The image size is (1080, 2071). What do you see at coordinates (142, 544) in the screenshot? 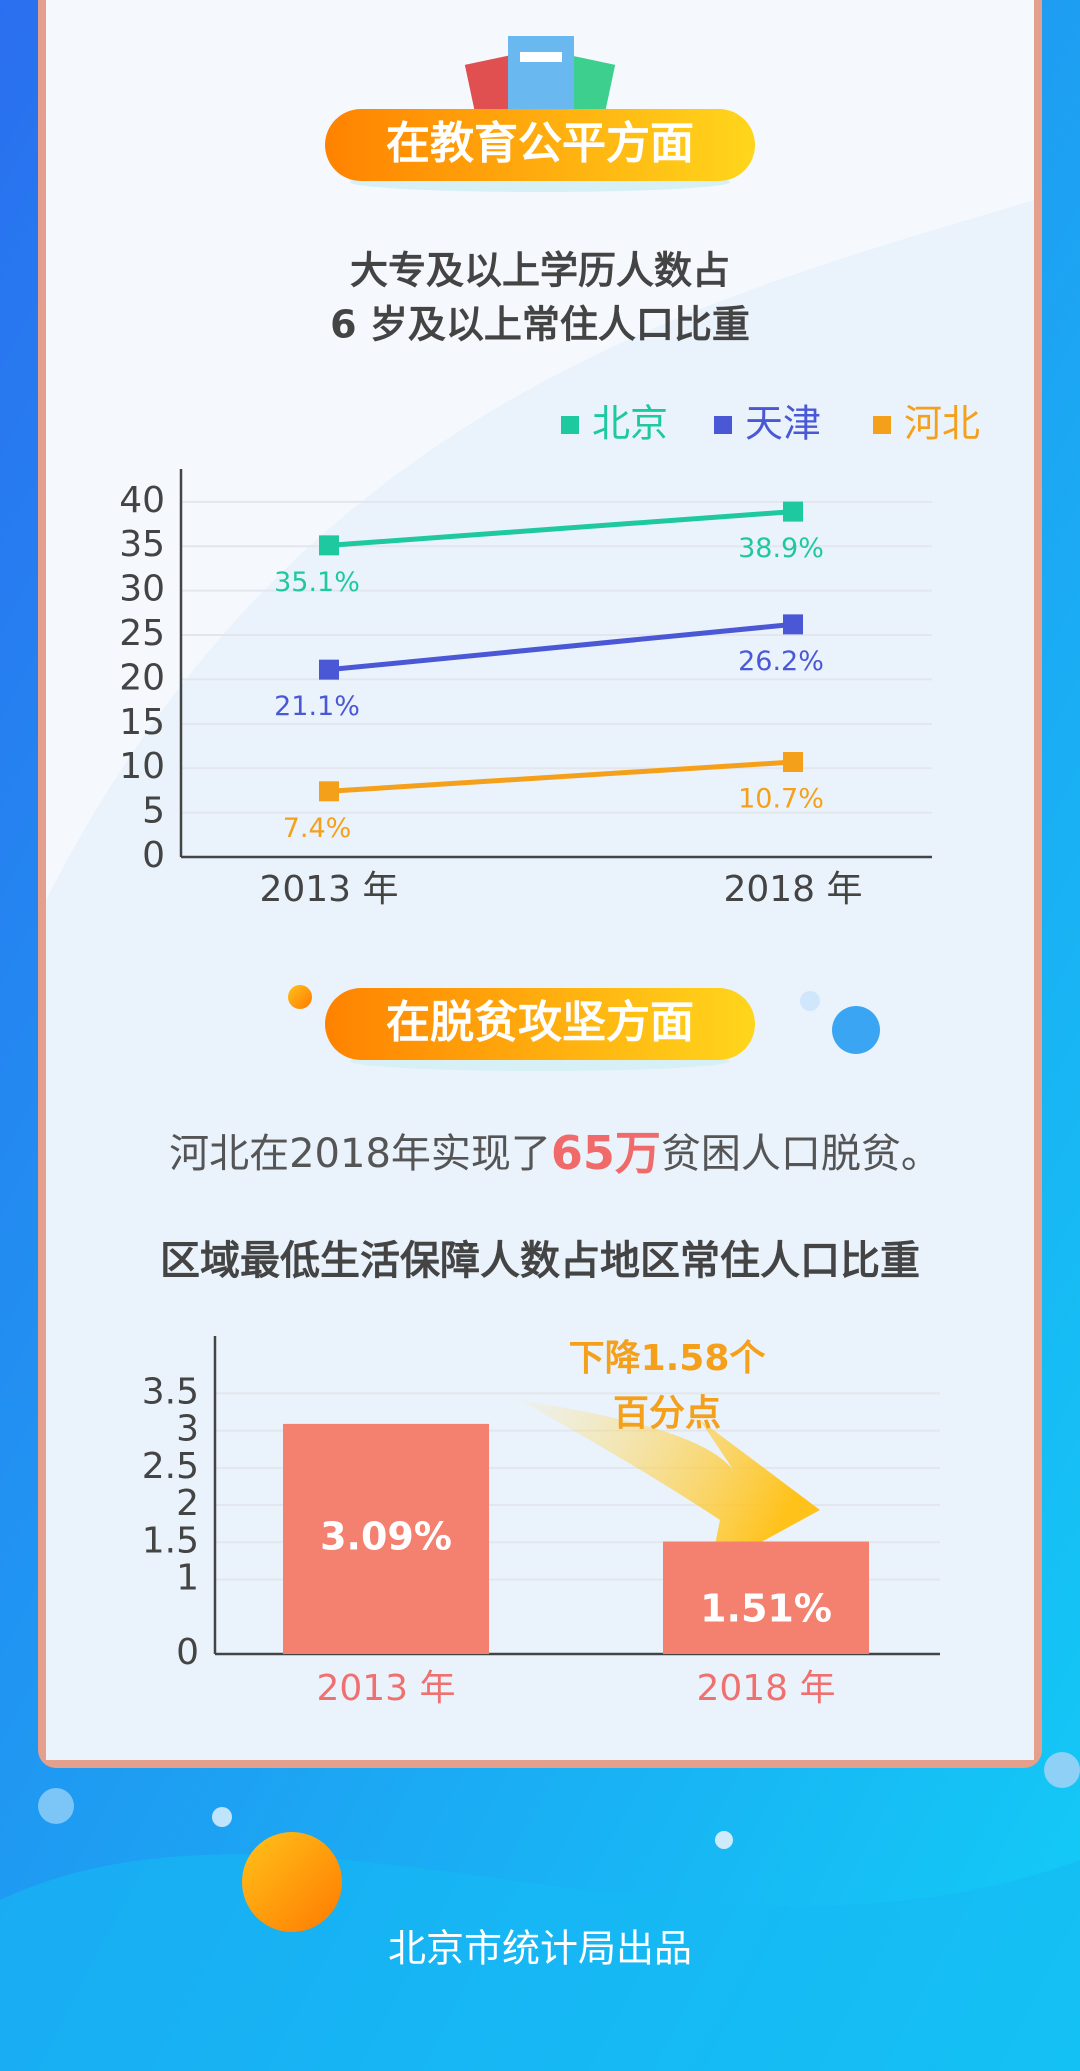
I see `y-tick-label: 35` at bounding box center [142, 544].